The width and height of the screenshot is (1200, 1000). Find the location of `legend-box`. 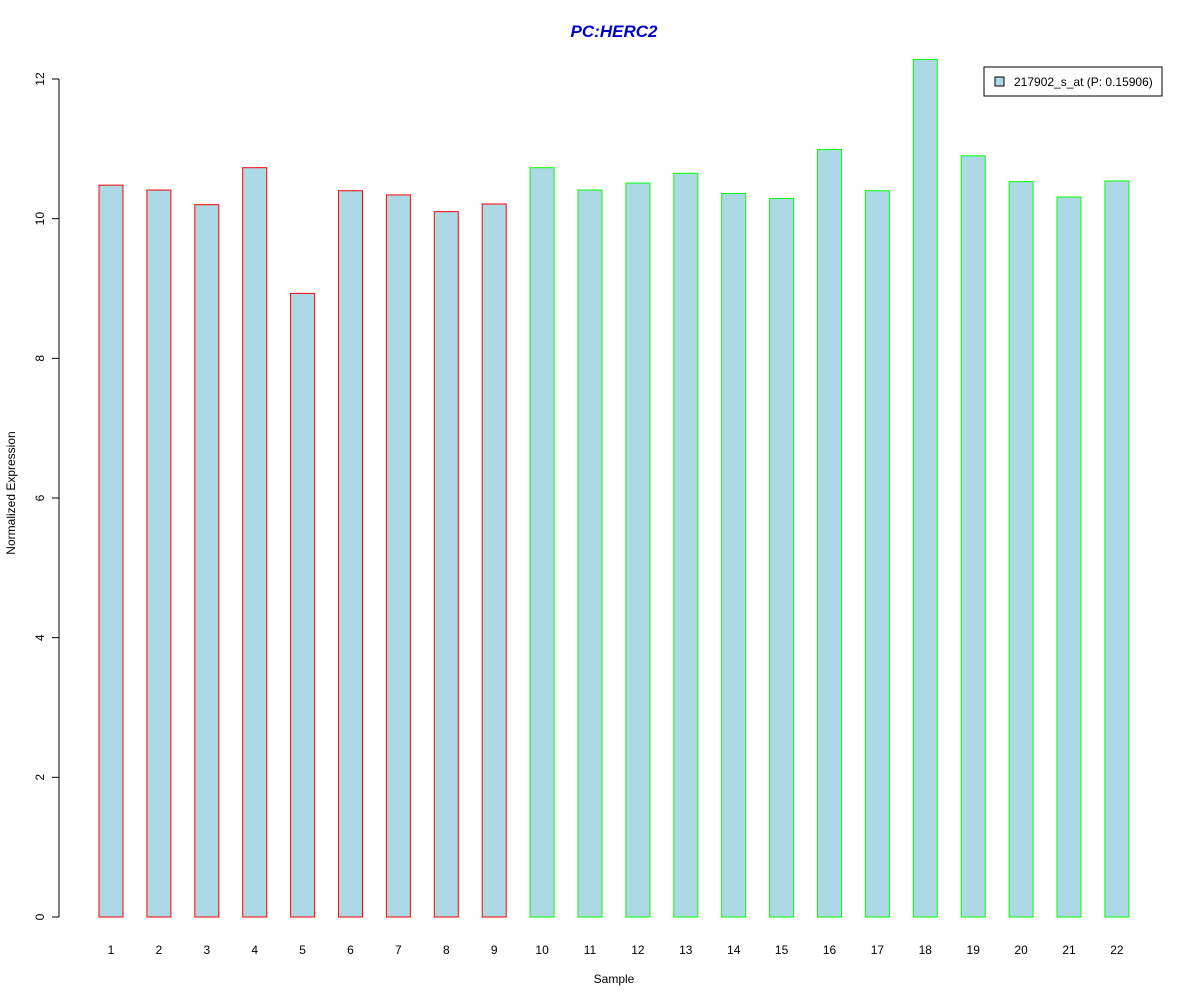

legend-box is located at coordinates (1073, 81).